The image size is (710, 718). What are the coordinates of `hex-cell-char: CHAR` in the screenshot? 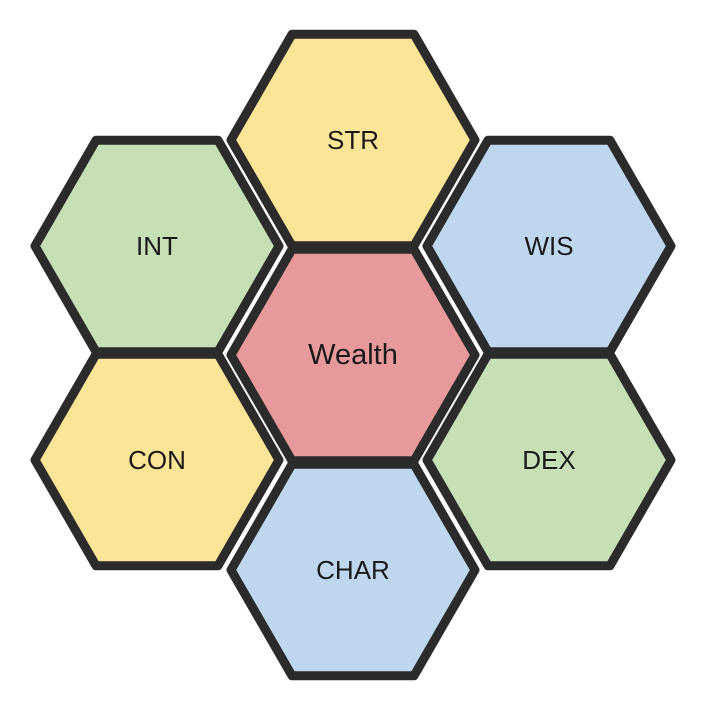 It's located at (353, 570).